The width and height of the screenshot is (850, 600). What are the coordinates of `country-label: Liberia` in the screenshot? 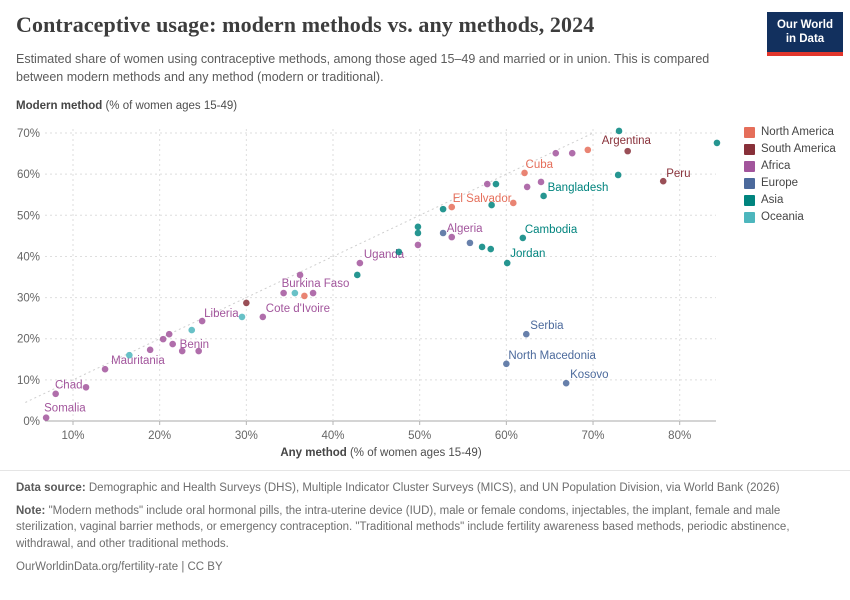 It's located at (221, 314).